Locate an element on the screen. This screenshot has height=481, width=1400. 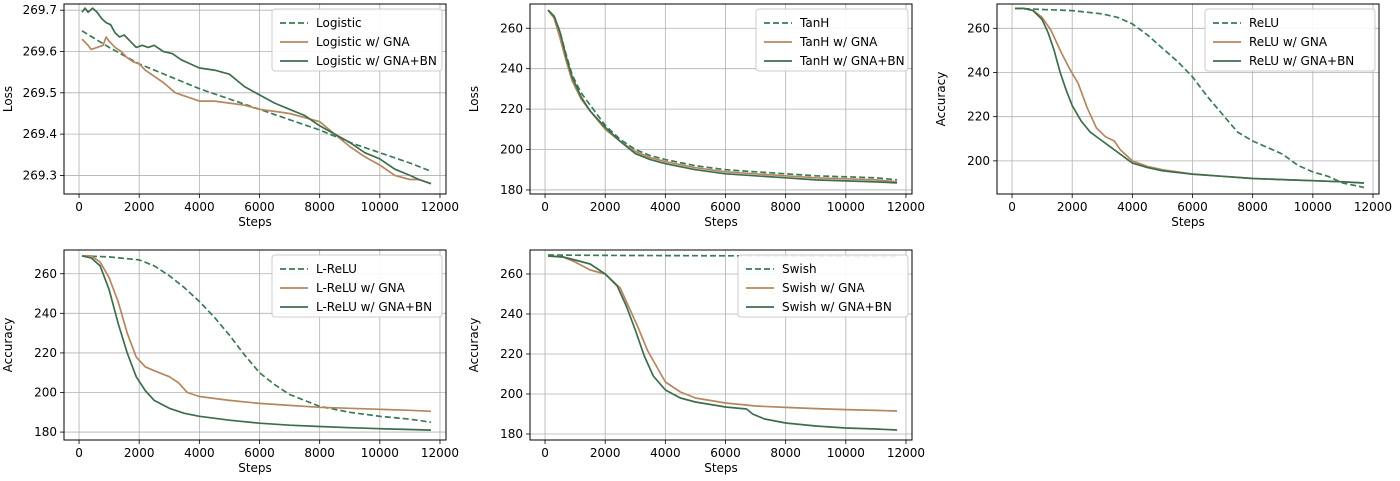
legend: Swish Swish w/ GNA Swish w/ GNA+BN is located at coordinates (823, 286).